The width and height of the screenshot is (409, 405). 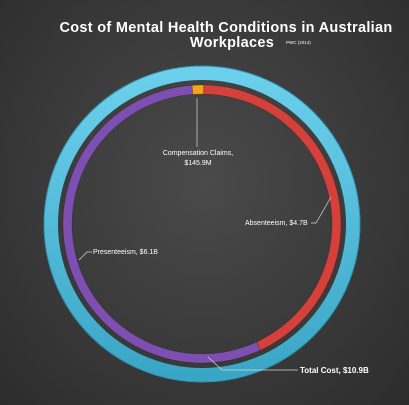 What do you see at coordinates (276, 223) in the screenshot?
I see `label-absenteeism: Absenteeism, $4.7B` at bounding box center [276, 223].